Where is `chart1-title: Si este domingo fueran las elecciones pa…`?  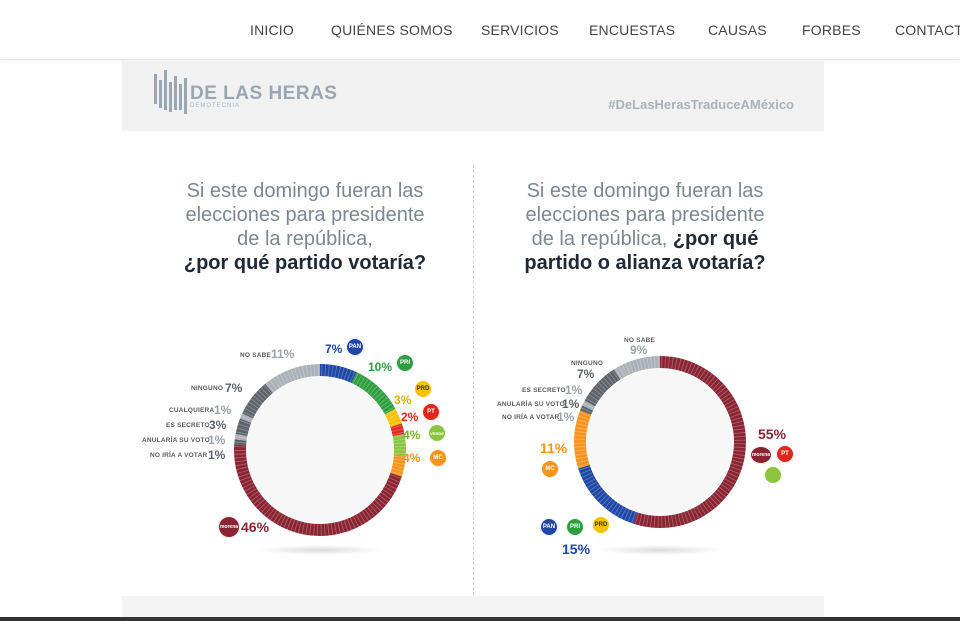 chart1-title: Si este domingo fueran las elecciones pa… is located at coordinates (305, 227).